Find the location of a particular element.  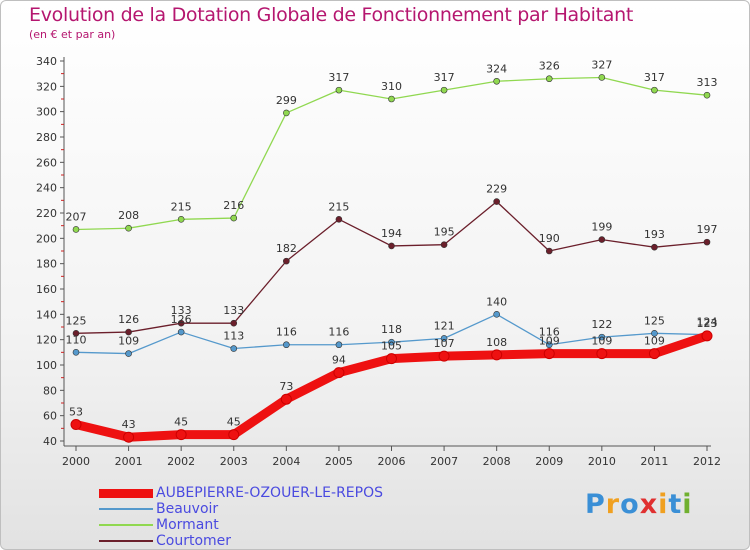

data-label: 324 is located at coordinates (496, 68).